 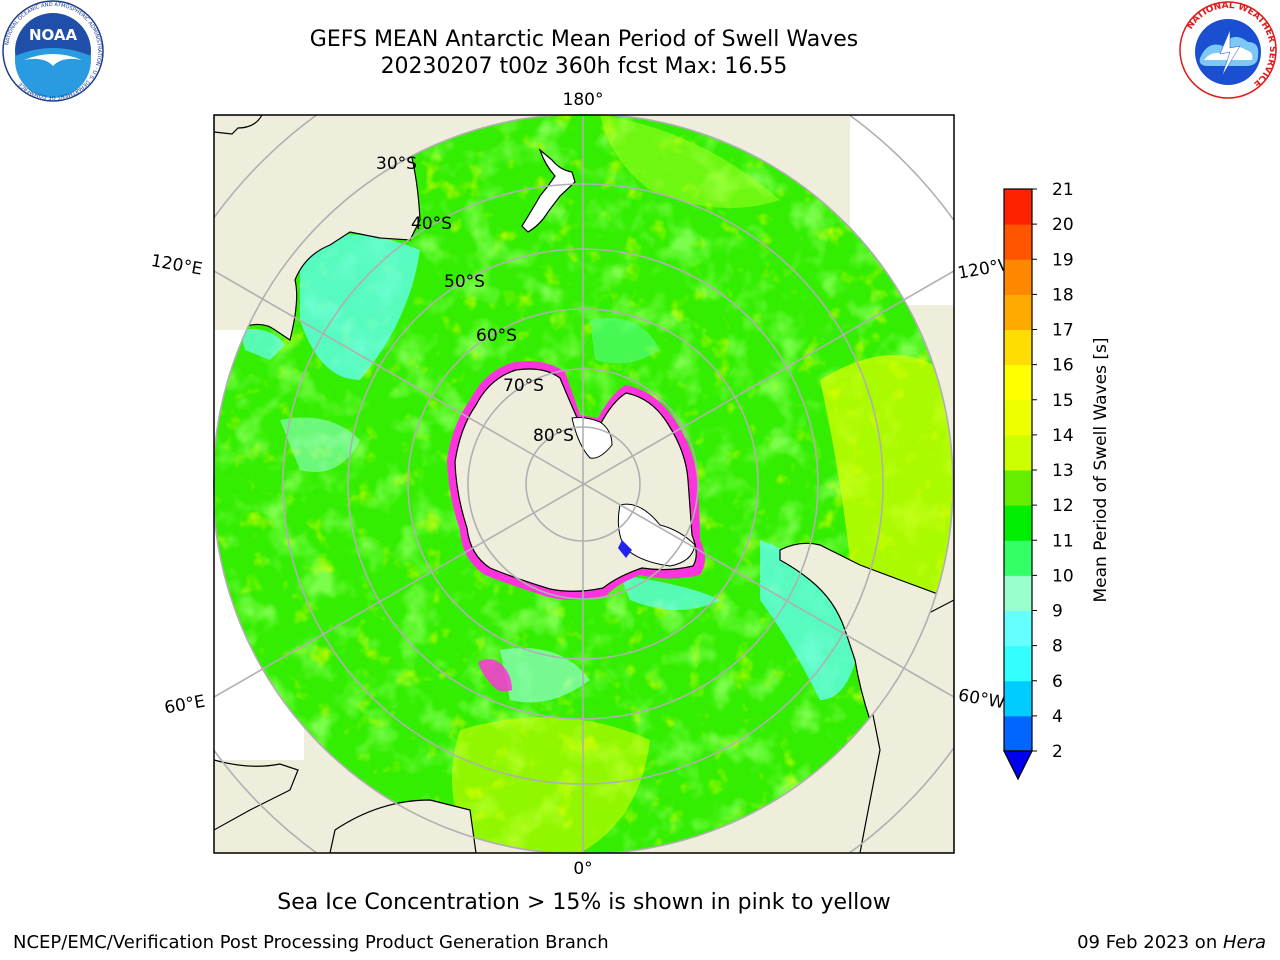 What do you see at coordinates (495, 675) in the screenshot?
I see `sea-ice-patch` at bounding box center [495, 675].